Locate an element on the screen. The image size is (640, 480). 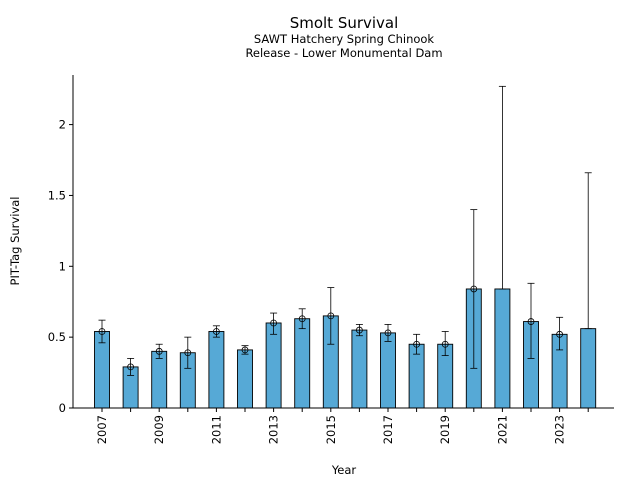
point-marker-2007 is located at coordinates (102, 331).